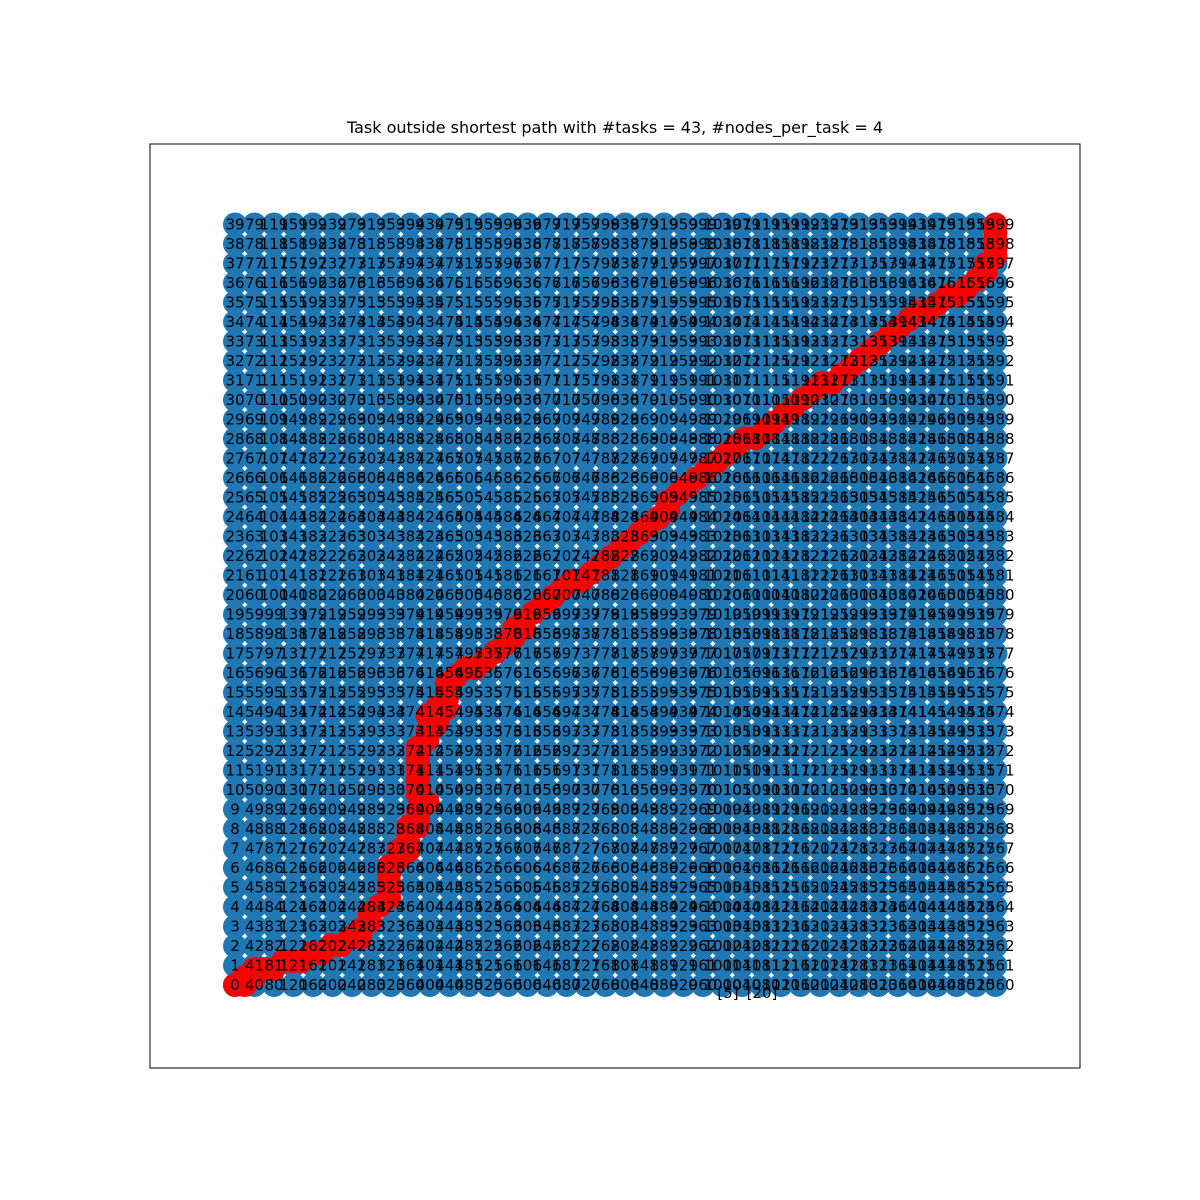 The width and height of the screenshot is (1200, 1200). What do you see at coordinates (995, 283) in the screenshot?
I see `node-label: 1596` at bounding box center [995, 283].